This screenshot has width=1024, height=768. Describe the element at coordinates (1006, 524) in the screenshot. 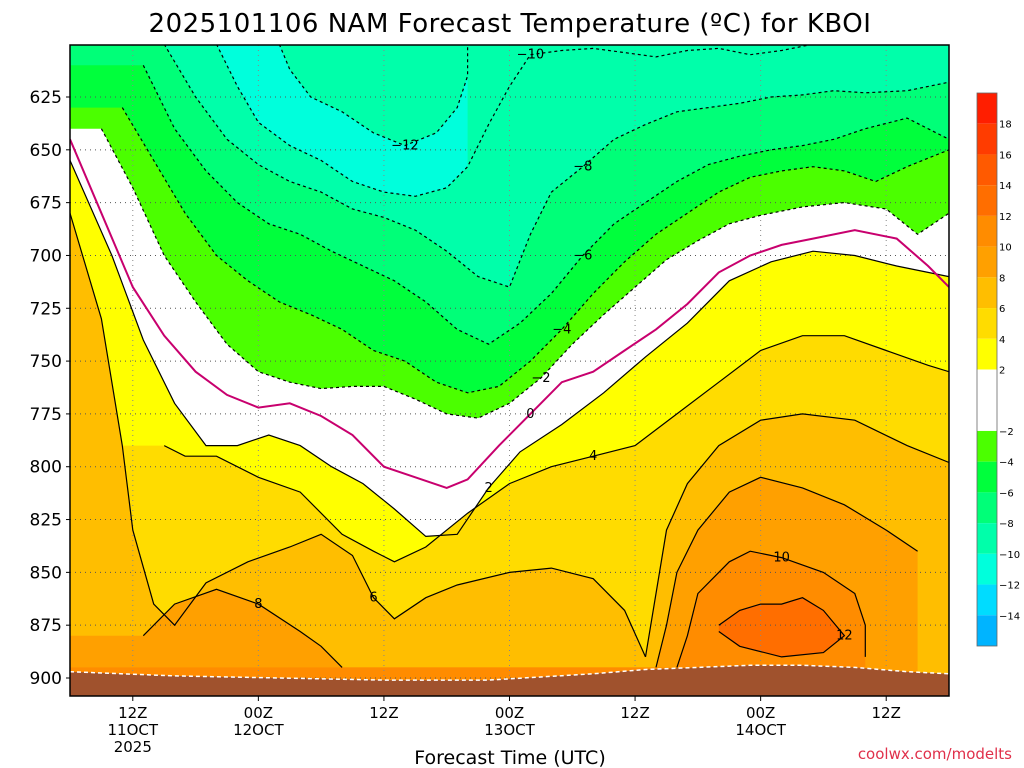

I see `colorbar-tick-label: −8` at that location.